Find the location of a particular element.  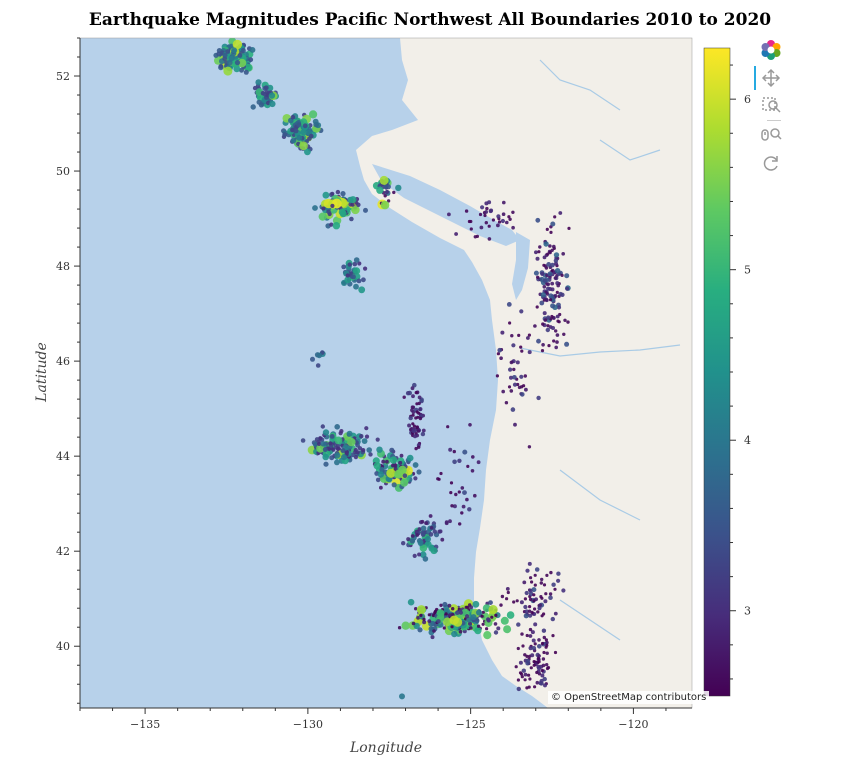

map-attribution: © OpenStreetMap contributors is located at coordinates (629, 697).